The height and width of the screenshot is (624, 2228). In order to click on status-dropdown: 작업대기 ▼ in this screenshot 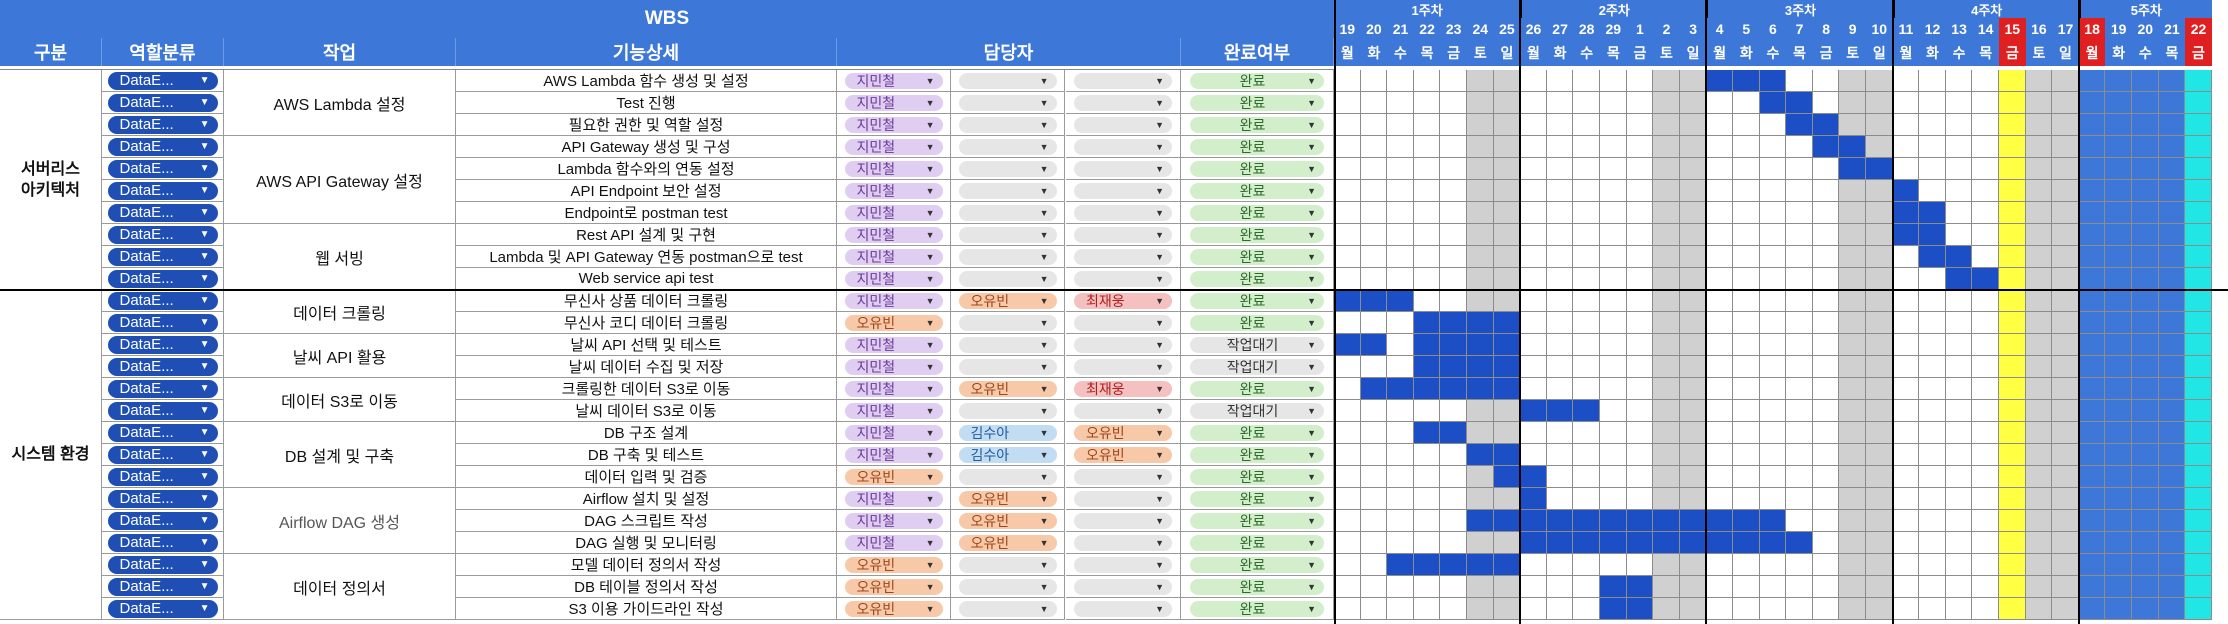, I will do `click(1257, 366)`.